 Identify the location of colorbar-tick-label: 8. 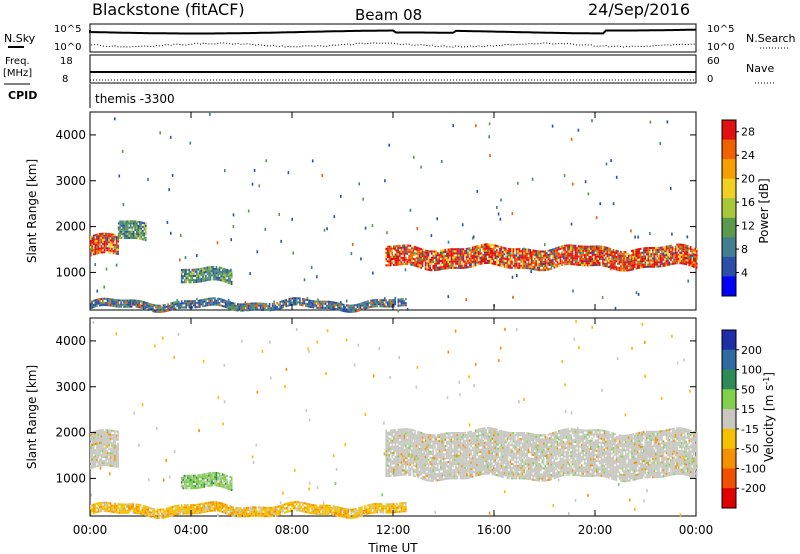
(744, 249).